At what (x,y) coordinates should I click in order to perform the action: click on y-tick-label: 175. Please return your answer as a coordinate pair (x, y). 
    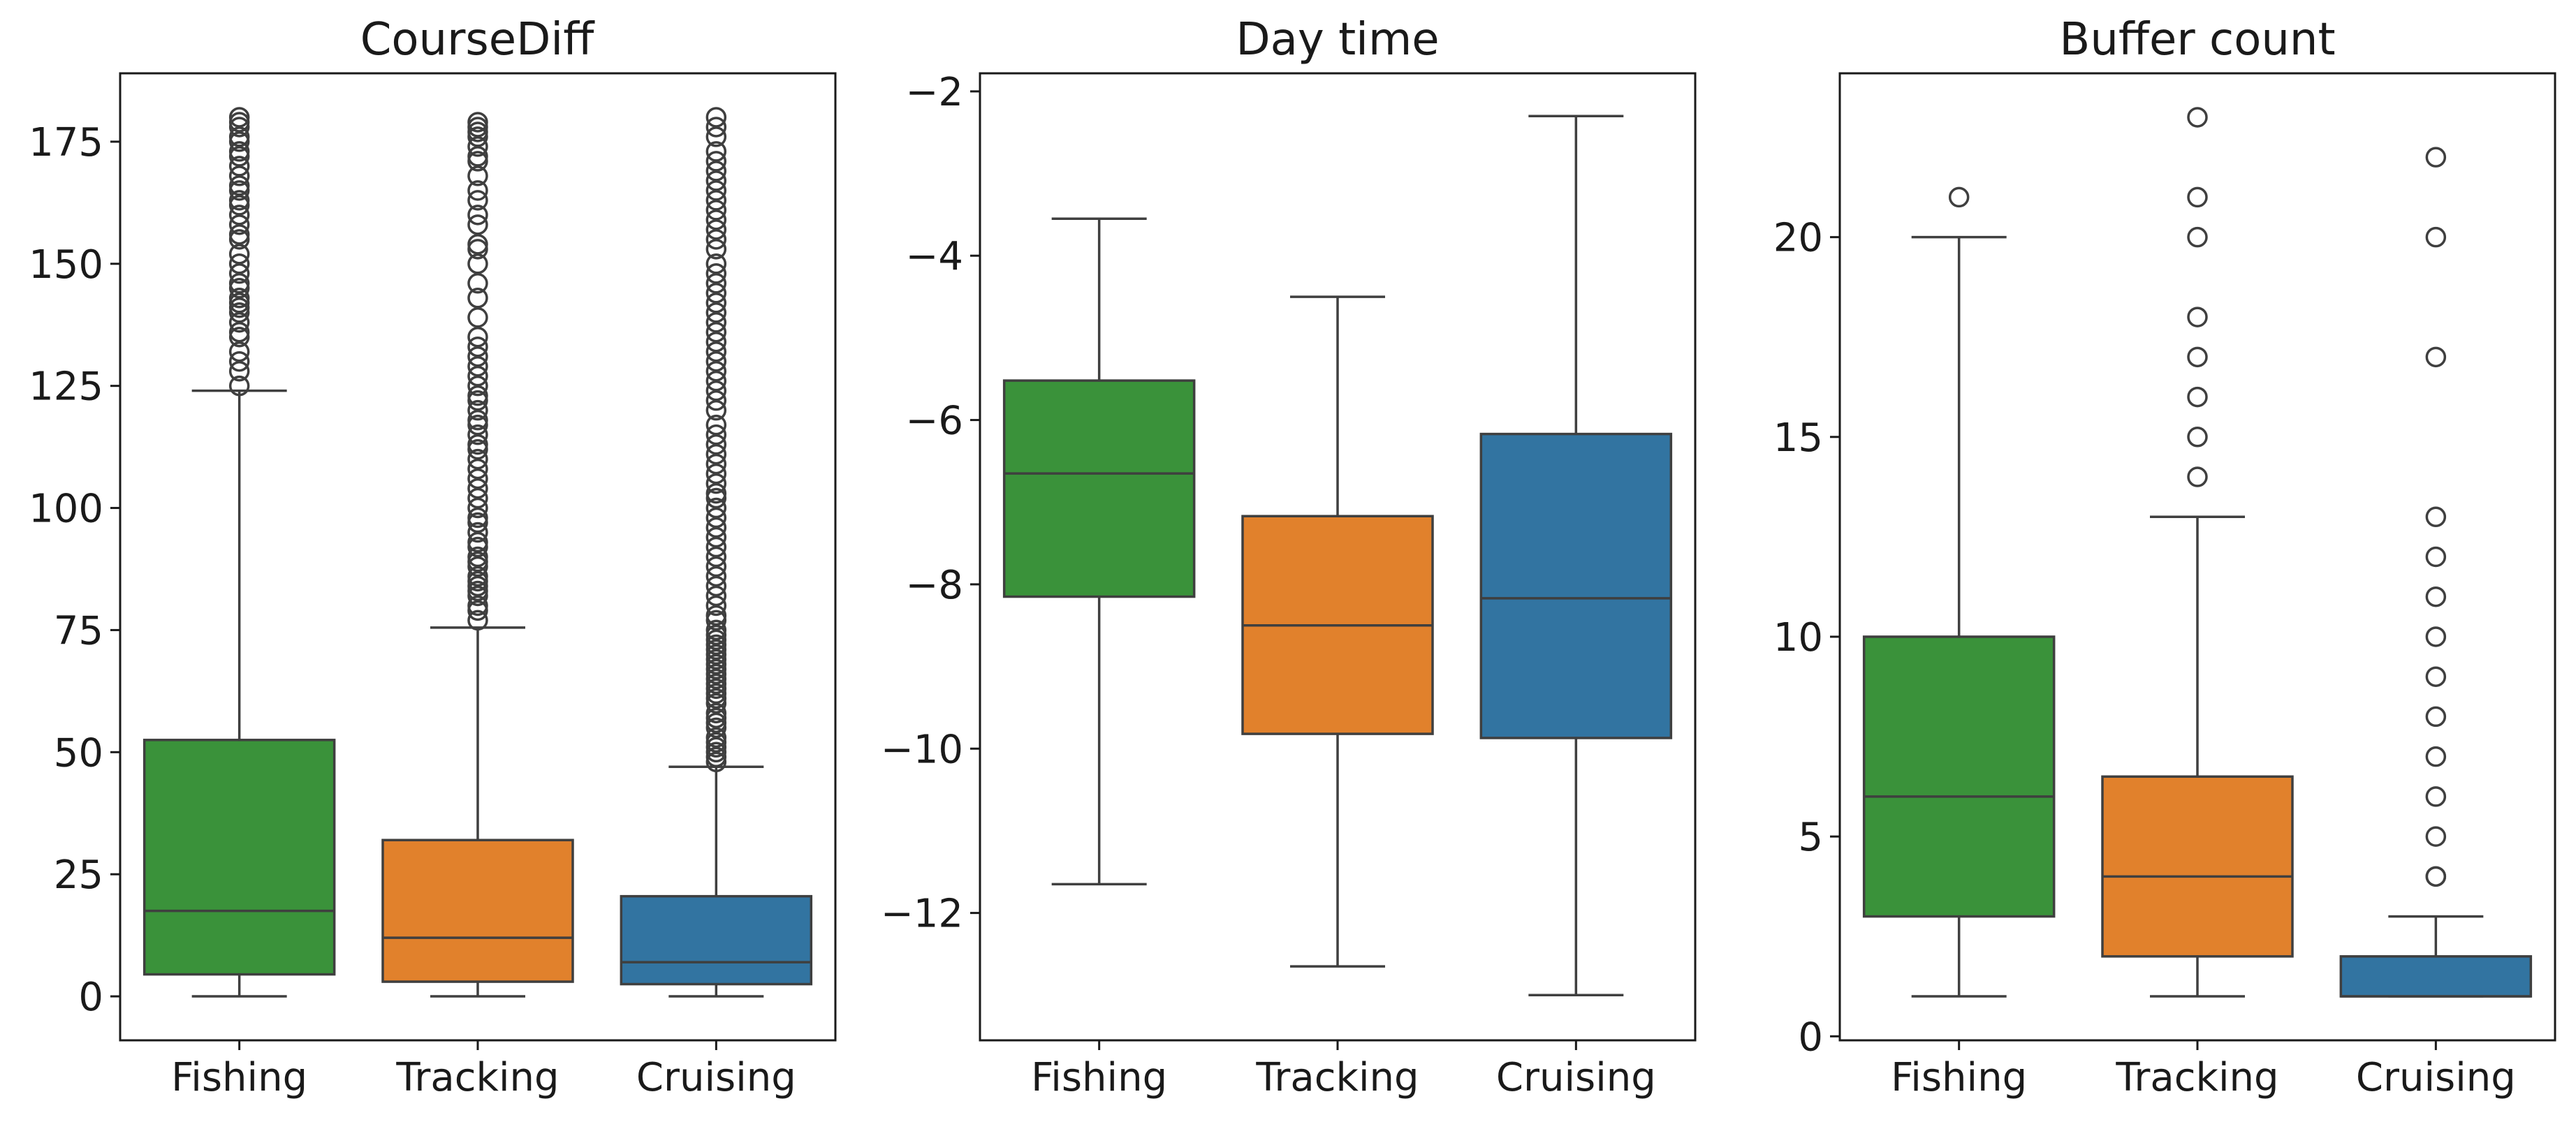
    Looking at the image, I should click on (66, 142).